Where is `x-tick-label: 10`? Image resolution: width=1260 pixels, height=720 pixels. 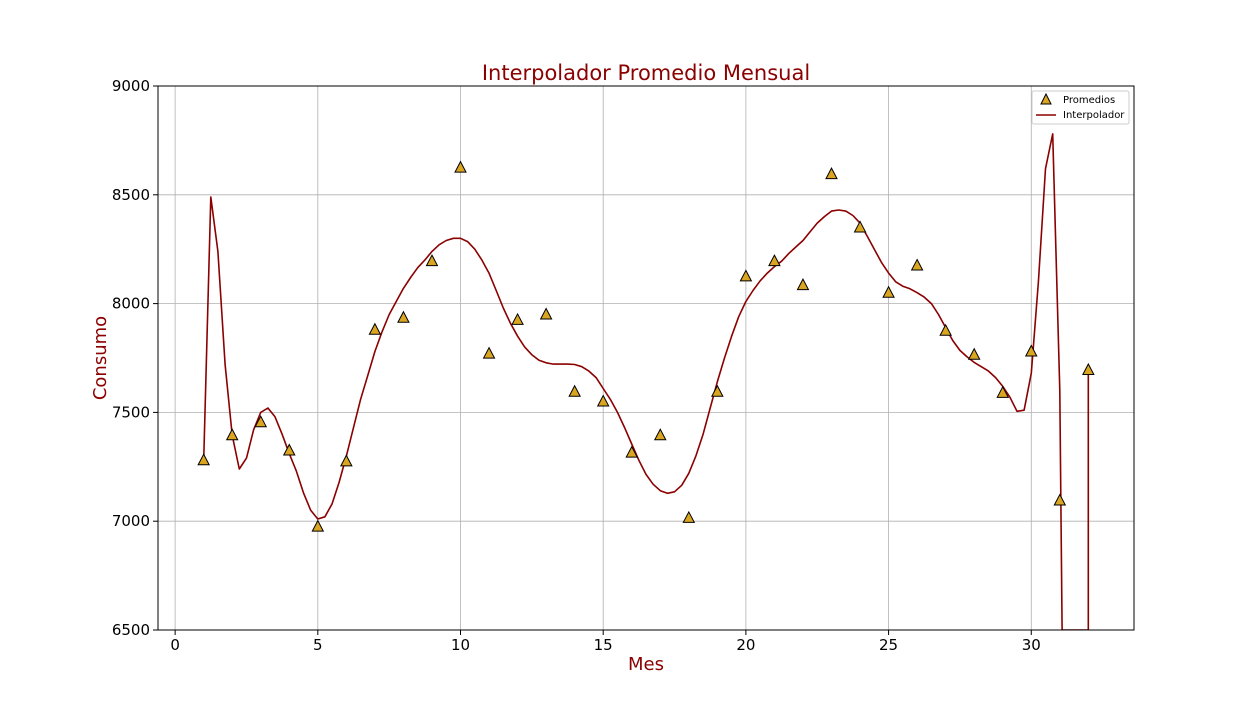 x-tick-label: 10 is located at coordinates (460, 645).